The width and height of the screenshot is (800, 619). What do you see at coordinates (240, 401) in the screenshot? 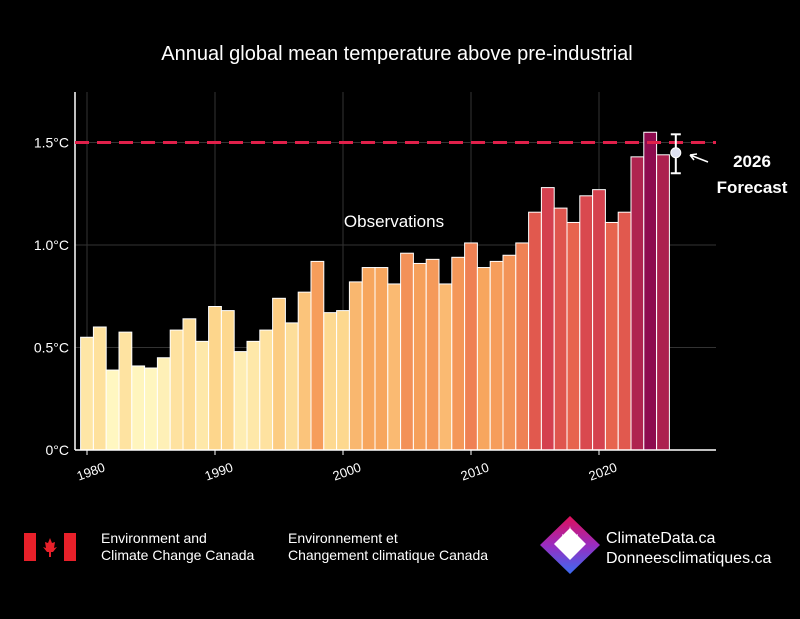
I see `bar-1992` at bounding box center [240, 401].